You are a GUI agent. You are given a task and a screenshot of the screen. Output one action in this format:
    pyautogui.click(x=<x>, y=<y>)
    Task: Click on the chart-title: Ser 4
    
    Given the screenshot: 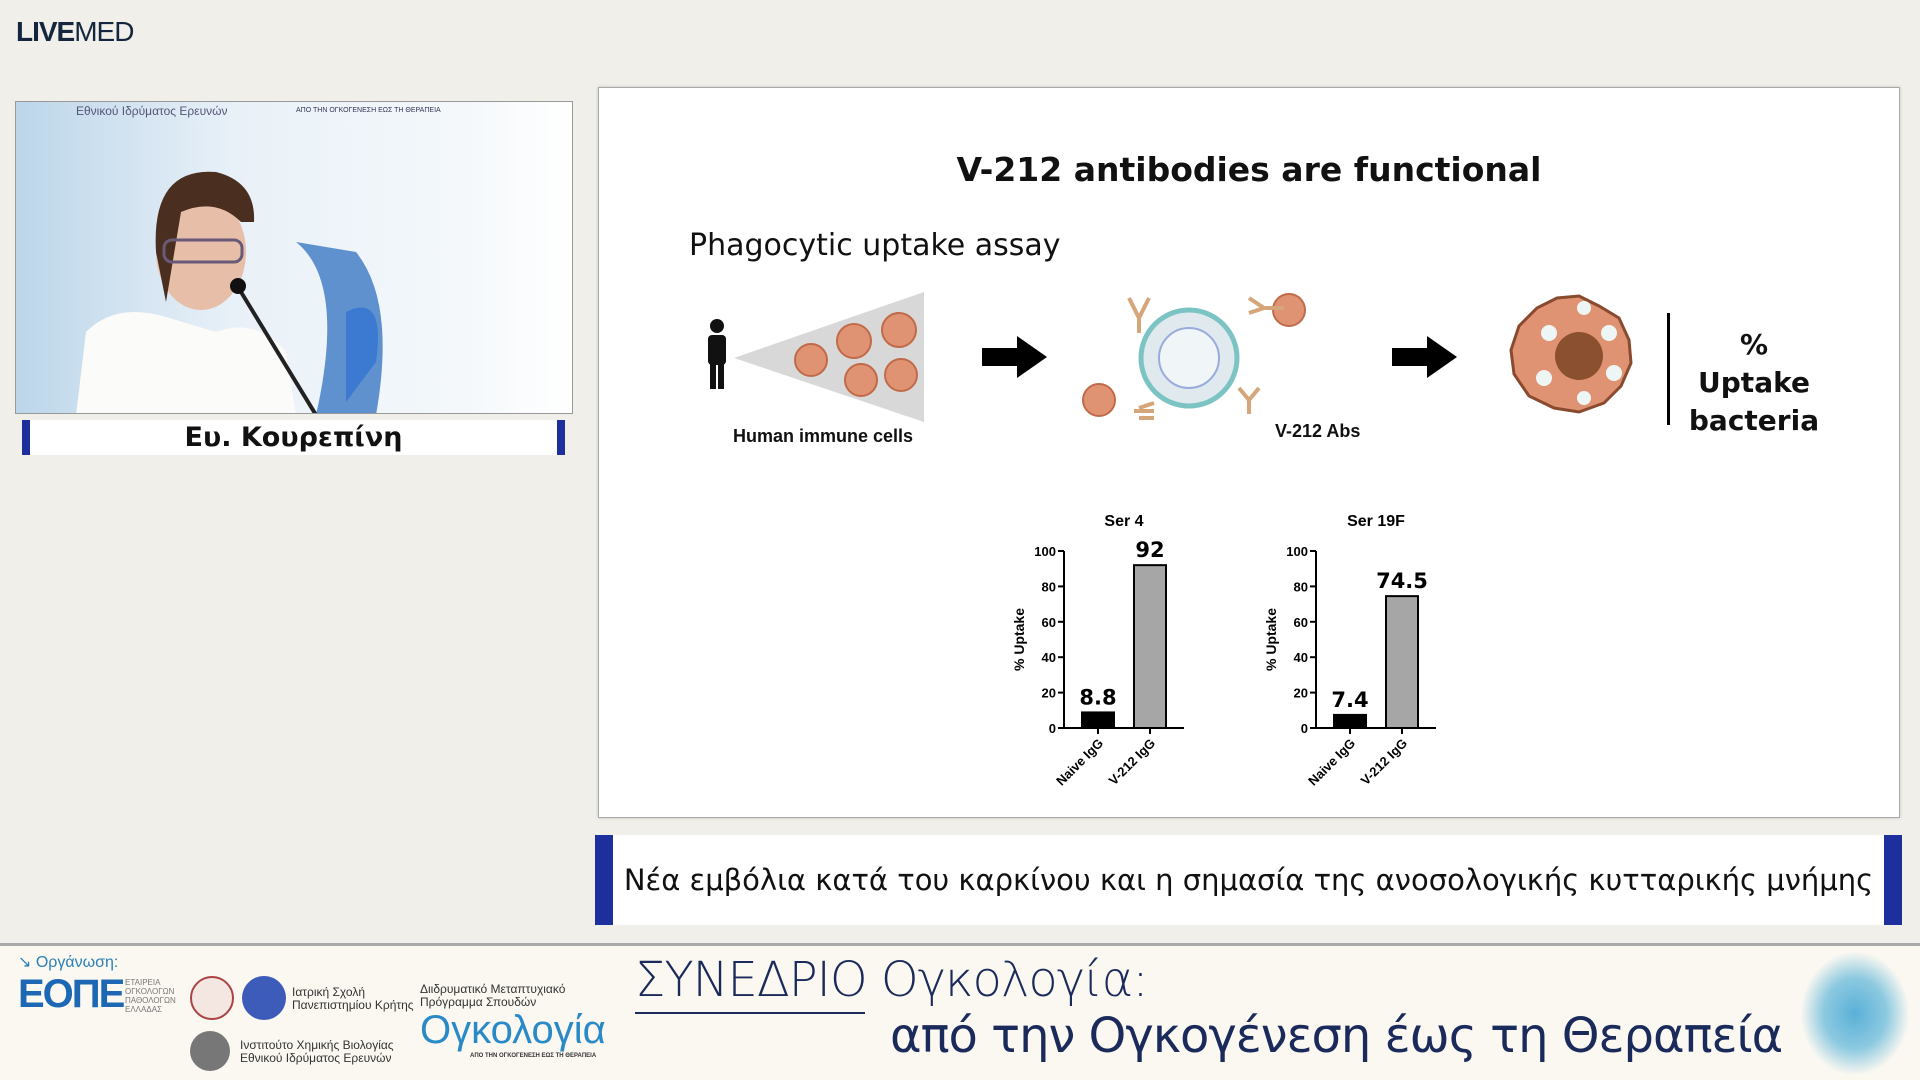 What is the action you would take?
    pyautogui.click(x=1123, y=521)
    